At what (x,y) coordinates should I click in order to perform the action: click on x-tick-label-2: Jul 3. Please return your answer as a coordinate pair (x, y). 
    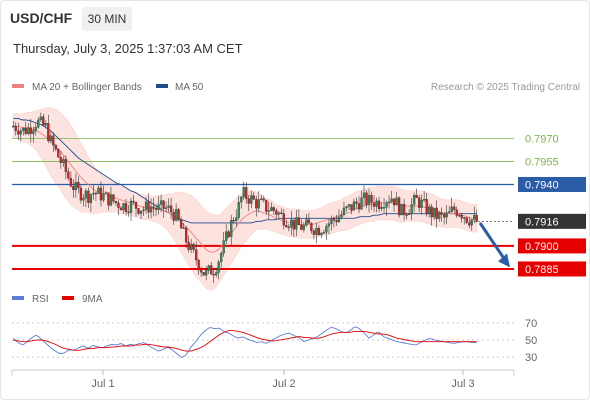
    Looking at the image, I should click on (462, 384).